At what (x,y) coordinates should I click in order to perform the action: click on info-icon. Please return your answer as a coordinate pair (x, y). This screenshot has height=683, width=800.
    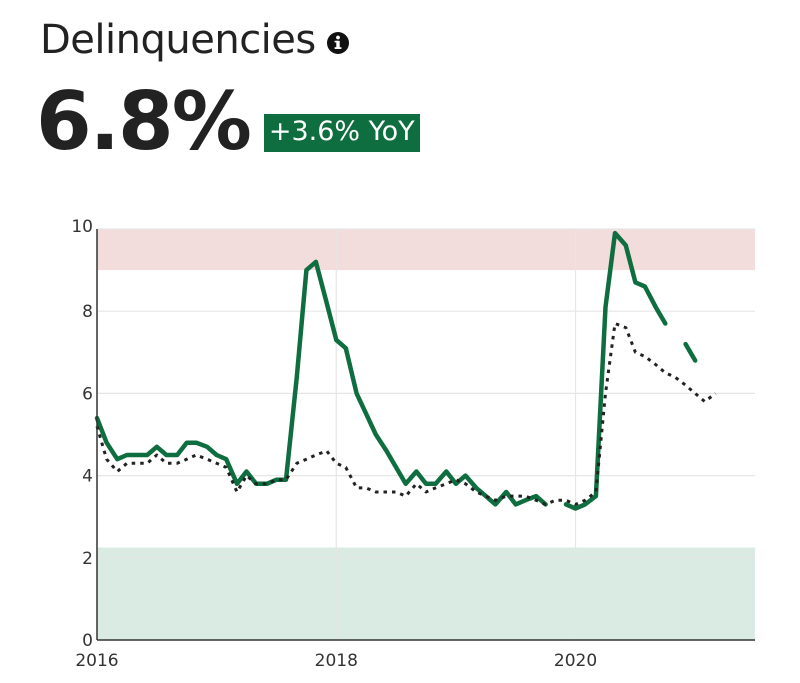
    Looking at the image, I should click on (338, 43).